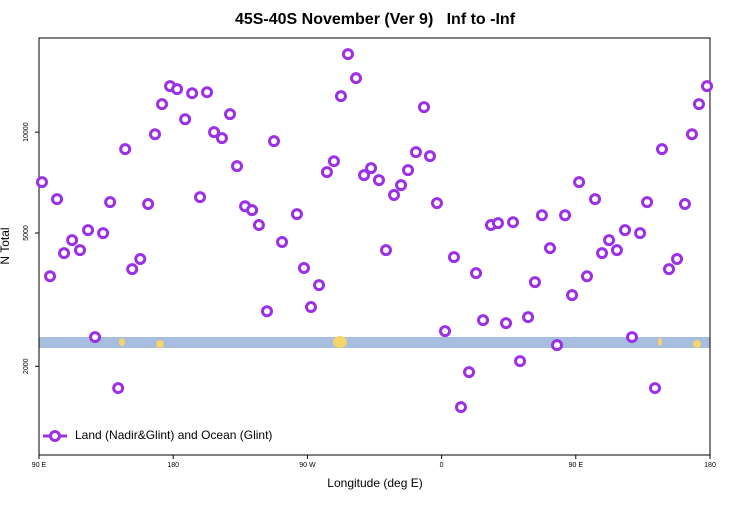 The image size is (750, 505). What do you see at coordinates (26, 233) in the screenshot?
I see `y-tick-label: 5000` at bounding box center [26, 233].